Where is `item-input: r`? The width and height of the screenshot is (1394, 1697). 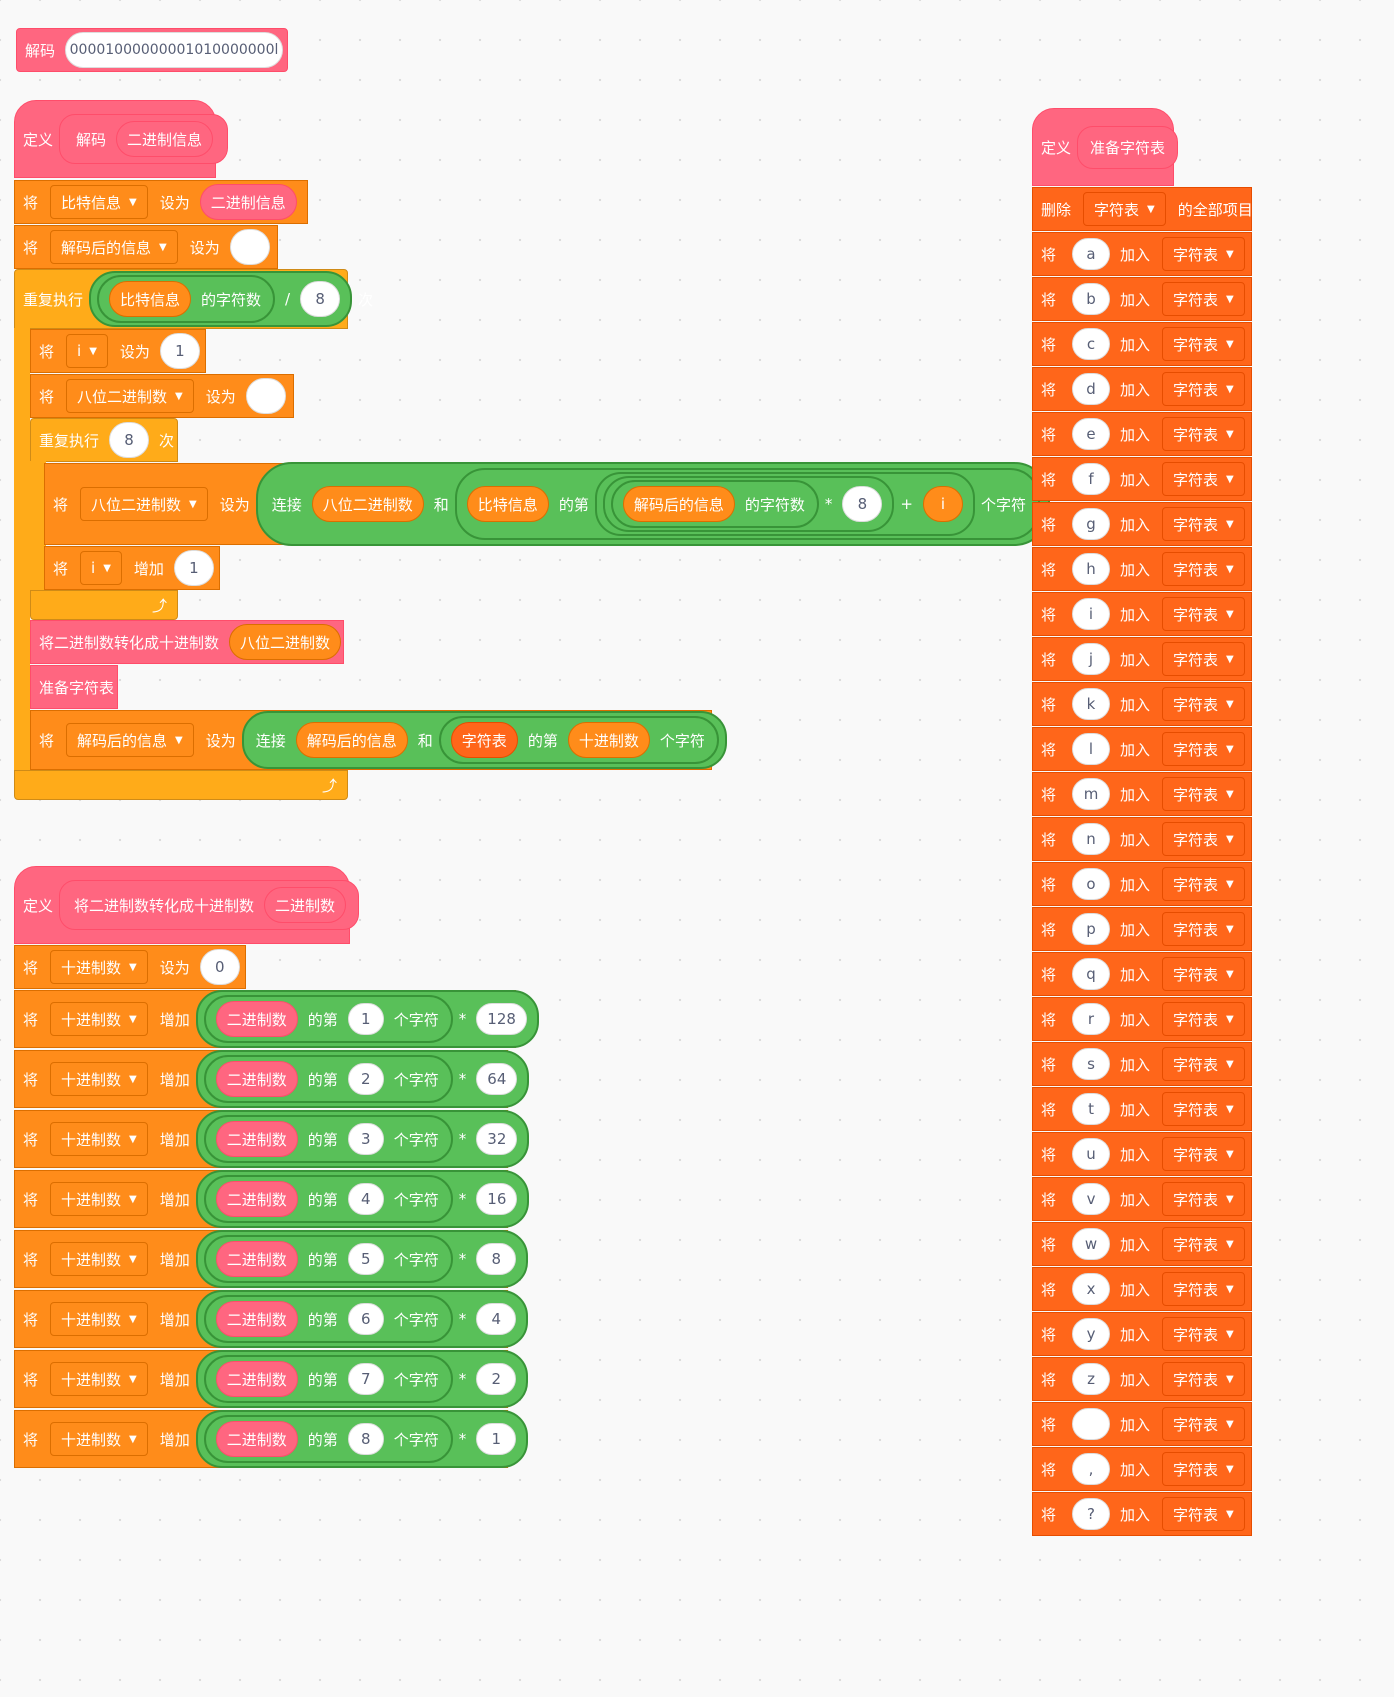 item-input: r is located at coordinates (1091, 1019).